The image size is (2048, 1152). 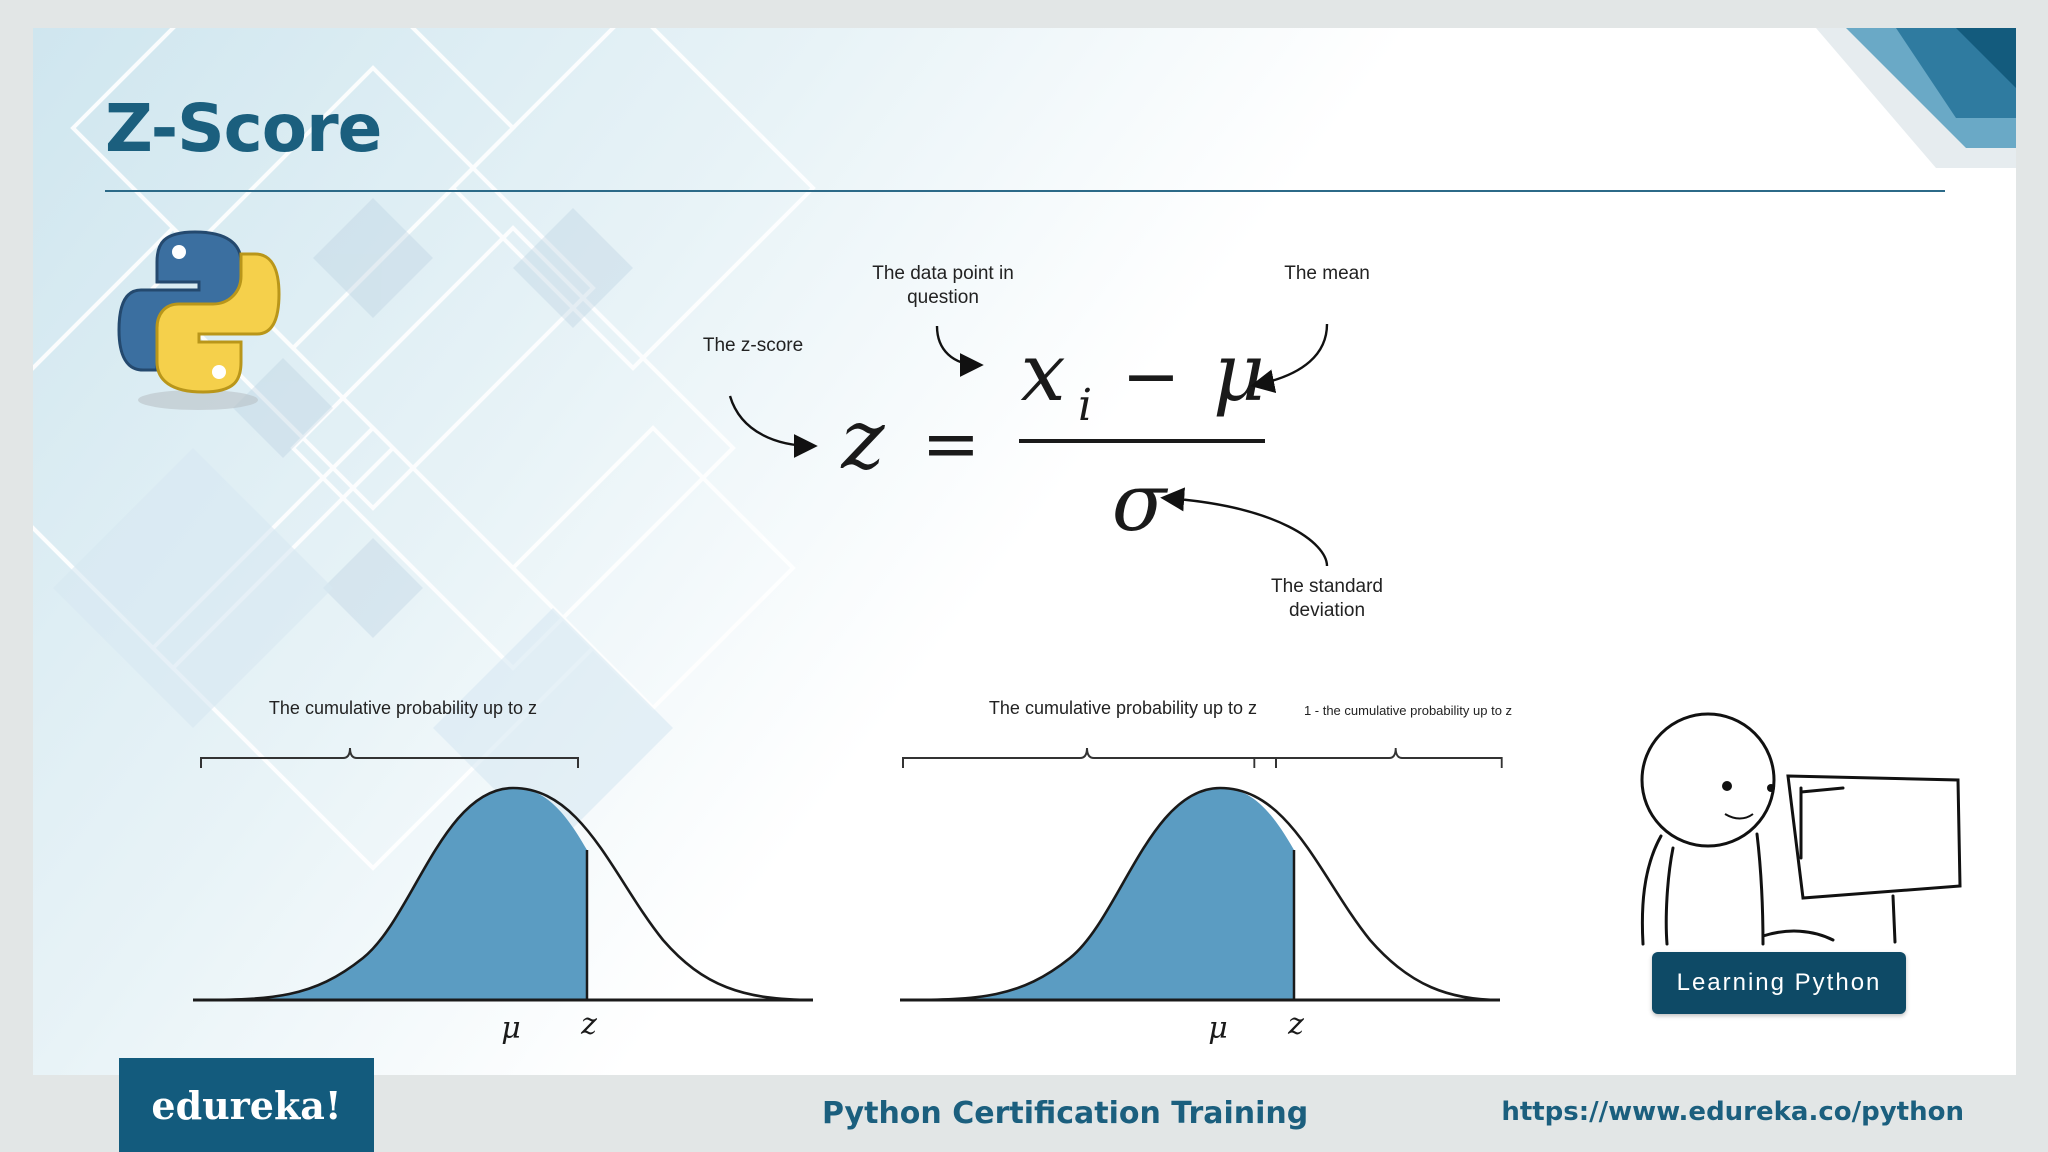 What do you see at coordinates (1218, 1028) in the screenshot?
I see `mu-label-2: μ` at bounding box center [1218, 1028].